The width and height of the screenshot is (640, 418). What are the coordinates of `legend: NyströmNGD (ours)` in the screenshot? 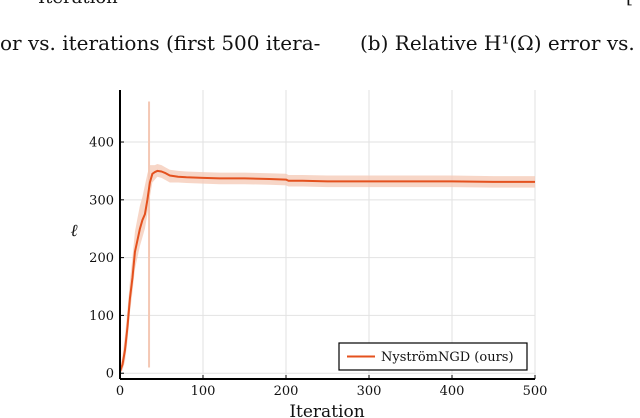 It's located at (433, 356).